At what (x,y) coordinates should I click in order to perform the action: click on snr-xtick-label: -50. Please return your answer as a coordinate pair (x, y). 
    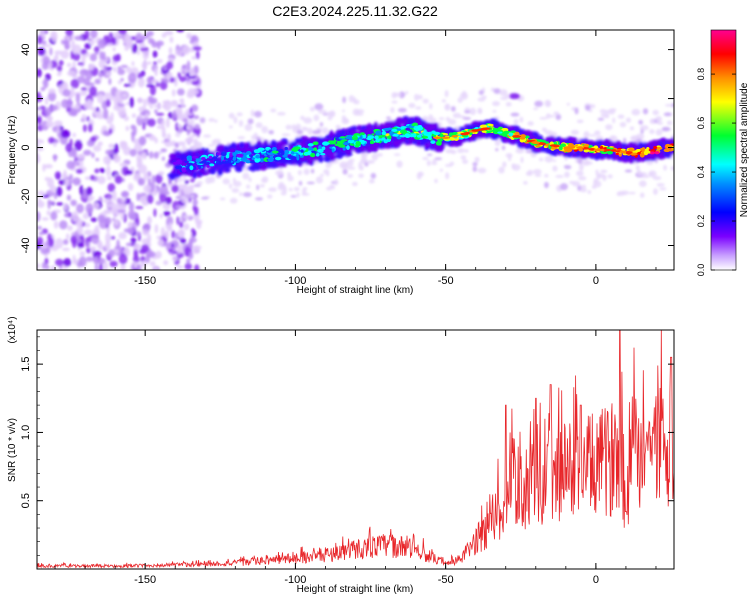
    Looking at the image, I should click on (446, 580).